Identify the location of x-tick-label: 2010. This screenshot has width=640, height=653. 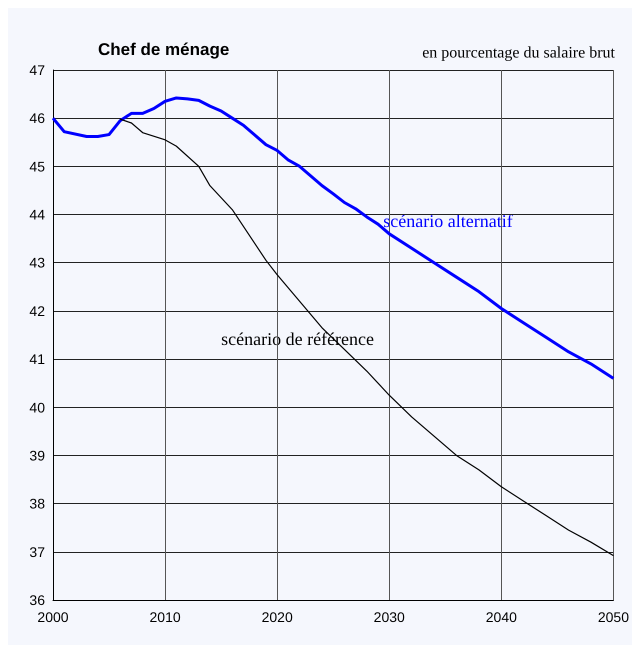
(165, 617).